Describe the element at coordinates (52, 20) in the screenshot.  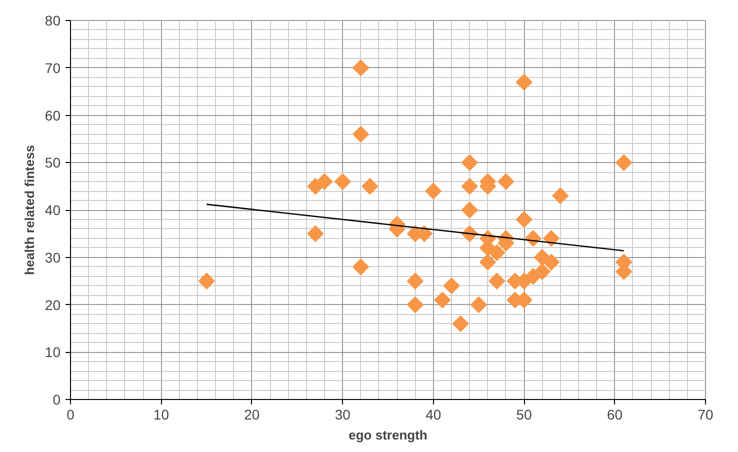
I see `y-tick-label: 80` at that location.